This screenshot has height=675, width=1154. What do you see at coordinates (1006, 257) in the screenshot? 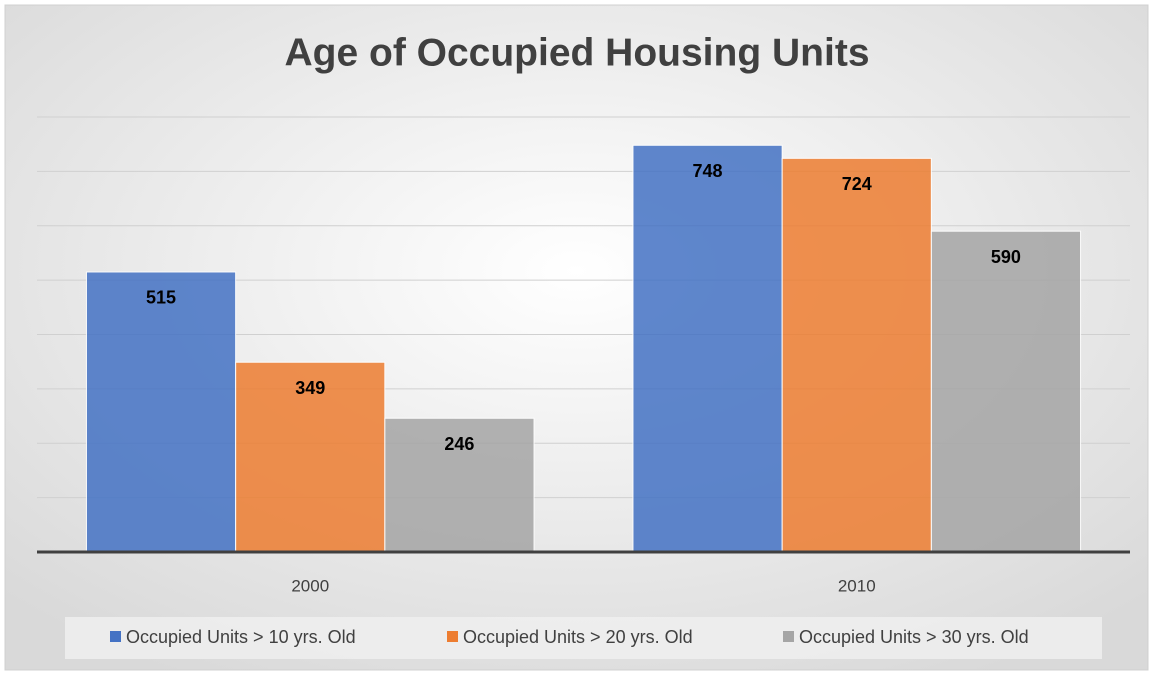
I see `data-label: 590` at bounding box center [1006, 257].